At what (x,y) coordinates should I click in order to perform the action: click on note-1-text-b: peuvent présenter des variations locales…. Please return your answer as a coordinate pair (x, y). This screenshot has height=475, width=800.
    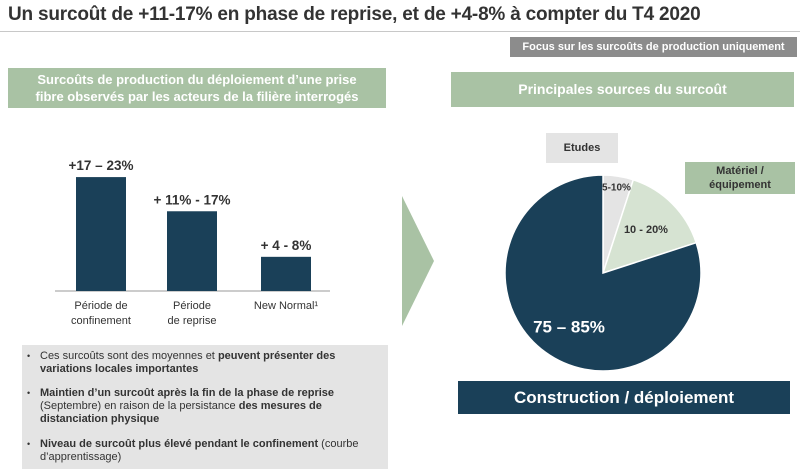
    Looking at the image, I should click on (188, 362).